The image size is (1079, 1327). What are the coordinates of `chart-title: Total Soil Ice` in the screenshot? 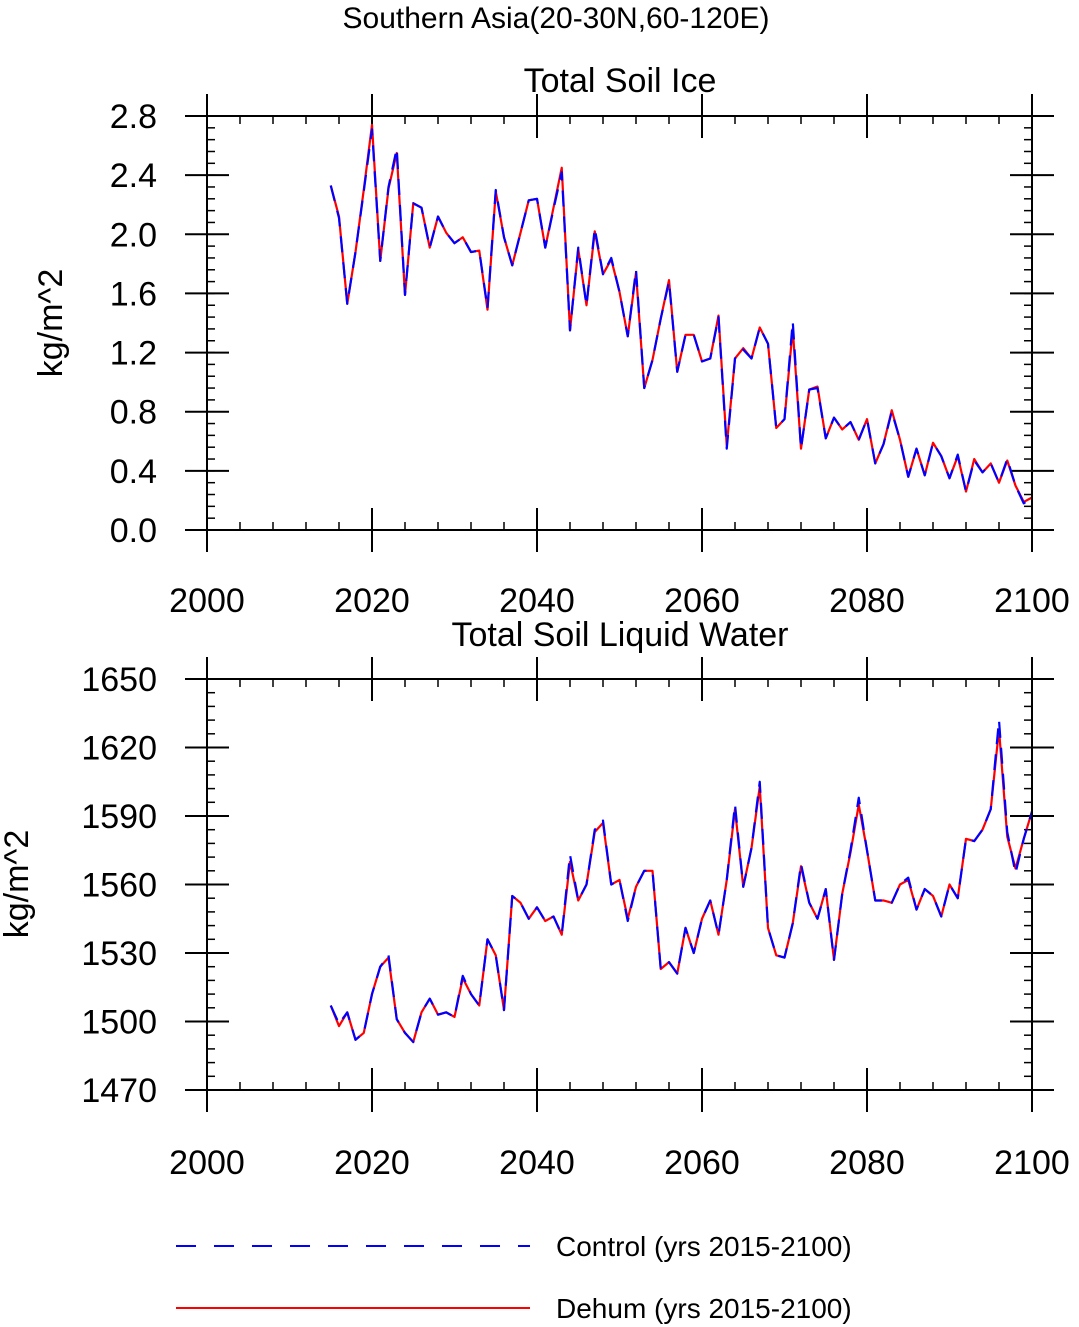 It's located at (620, 81).